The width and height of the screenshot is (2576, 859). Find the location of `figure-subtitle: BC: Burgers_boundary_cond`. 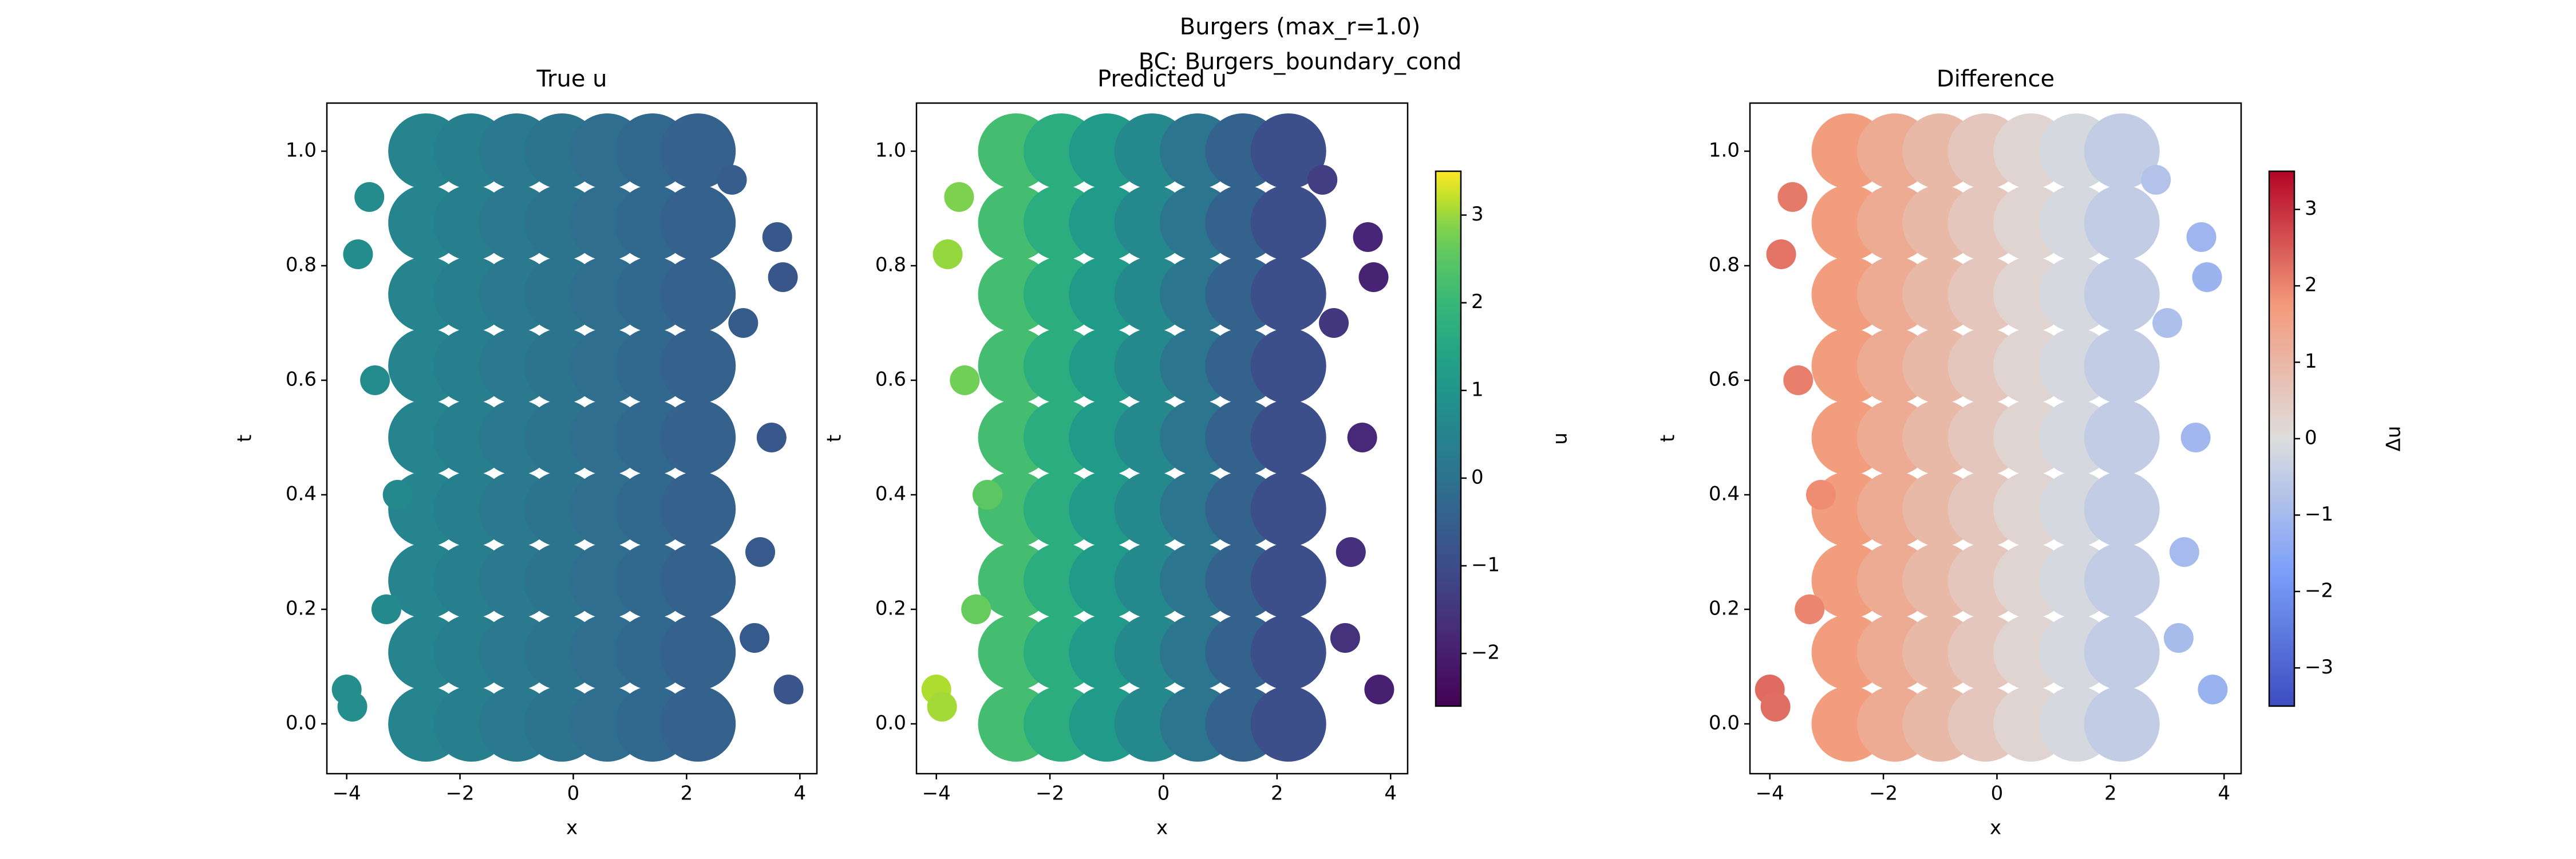

figure-subtitle: BC: Burgers_boundary_cond is located at coordinates (1300, 62).